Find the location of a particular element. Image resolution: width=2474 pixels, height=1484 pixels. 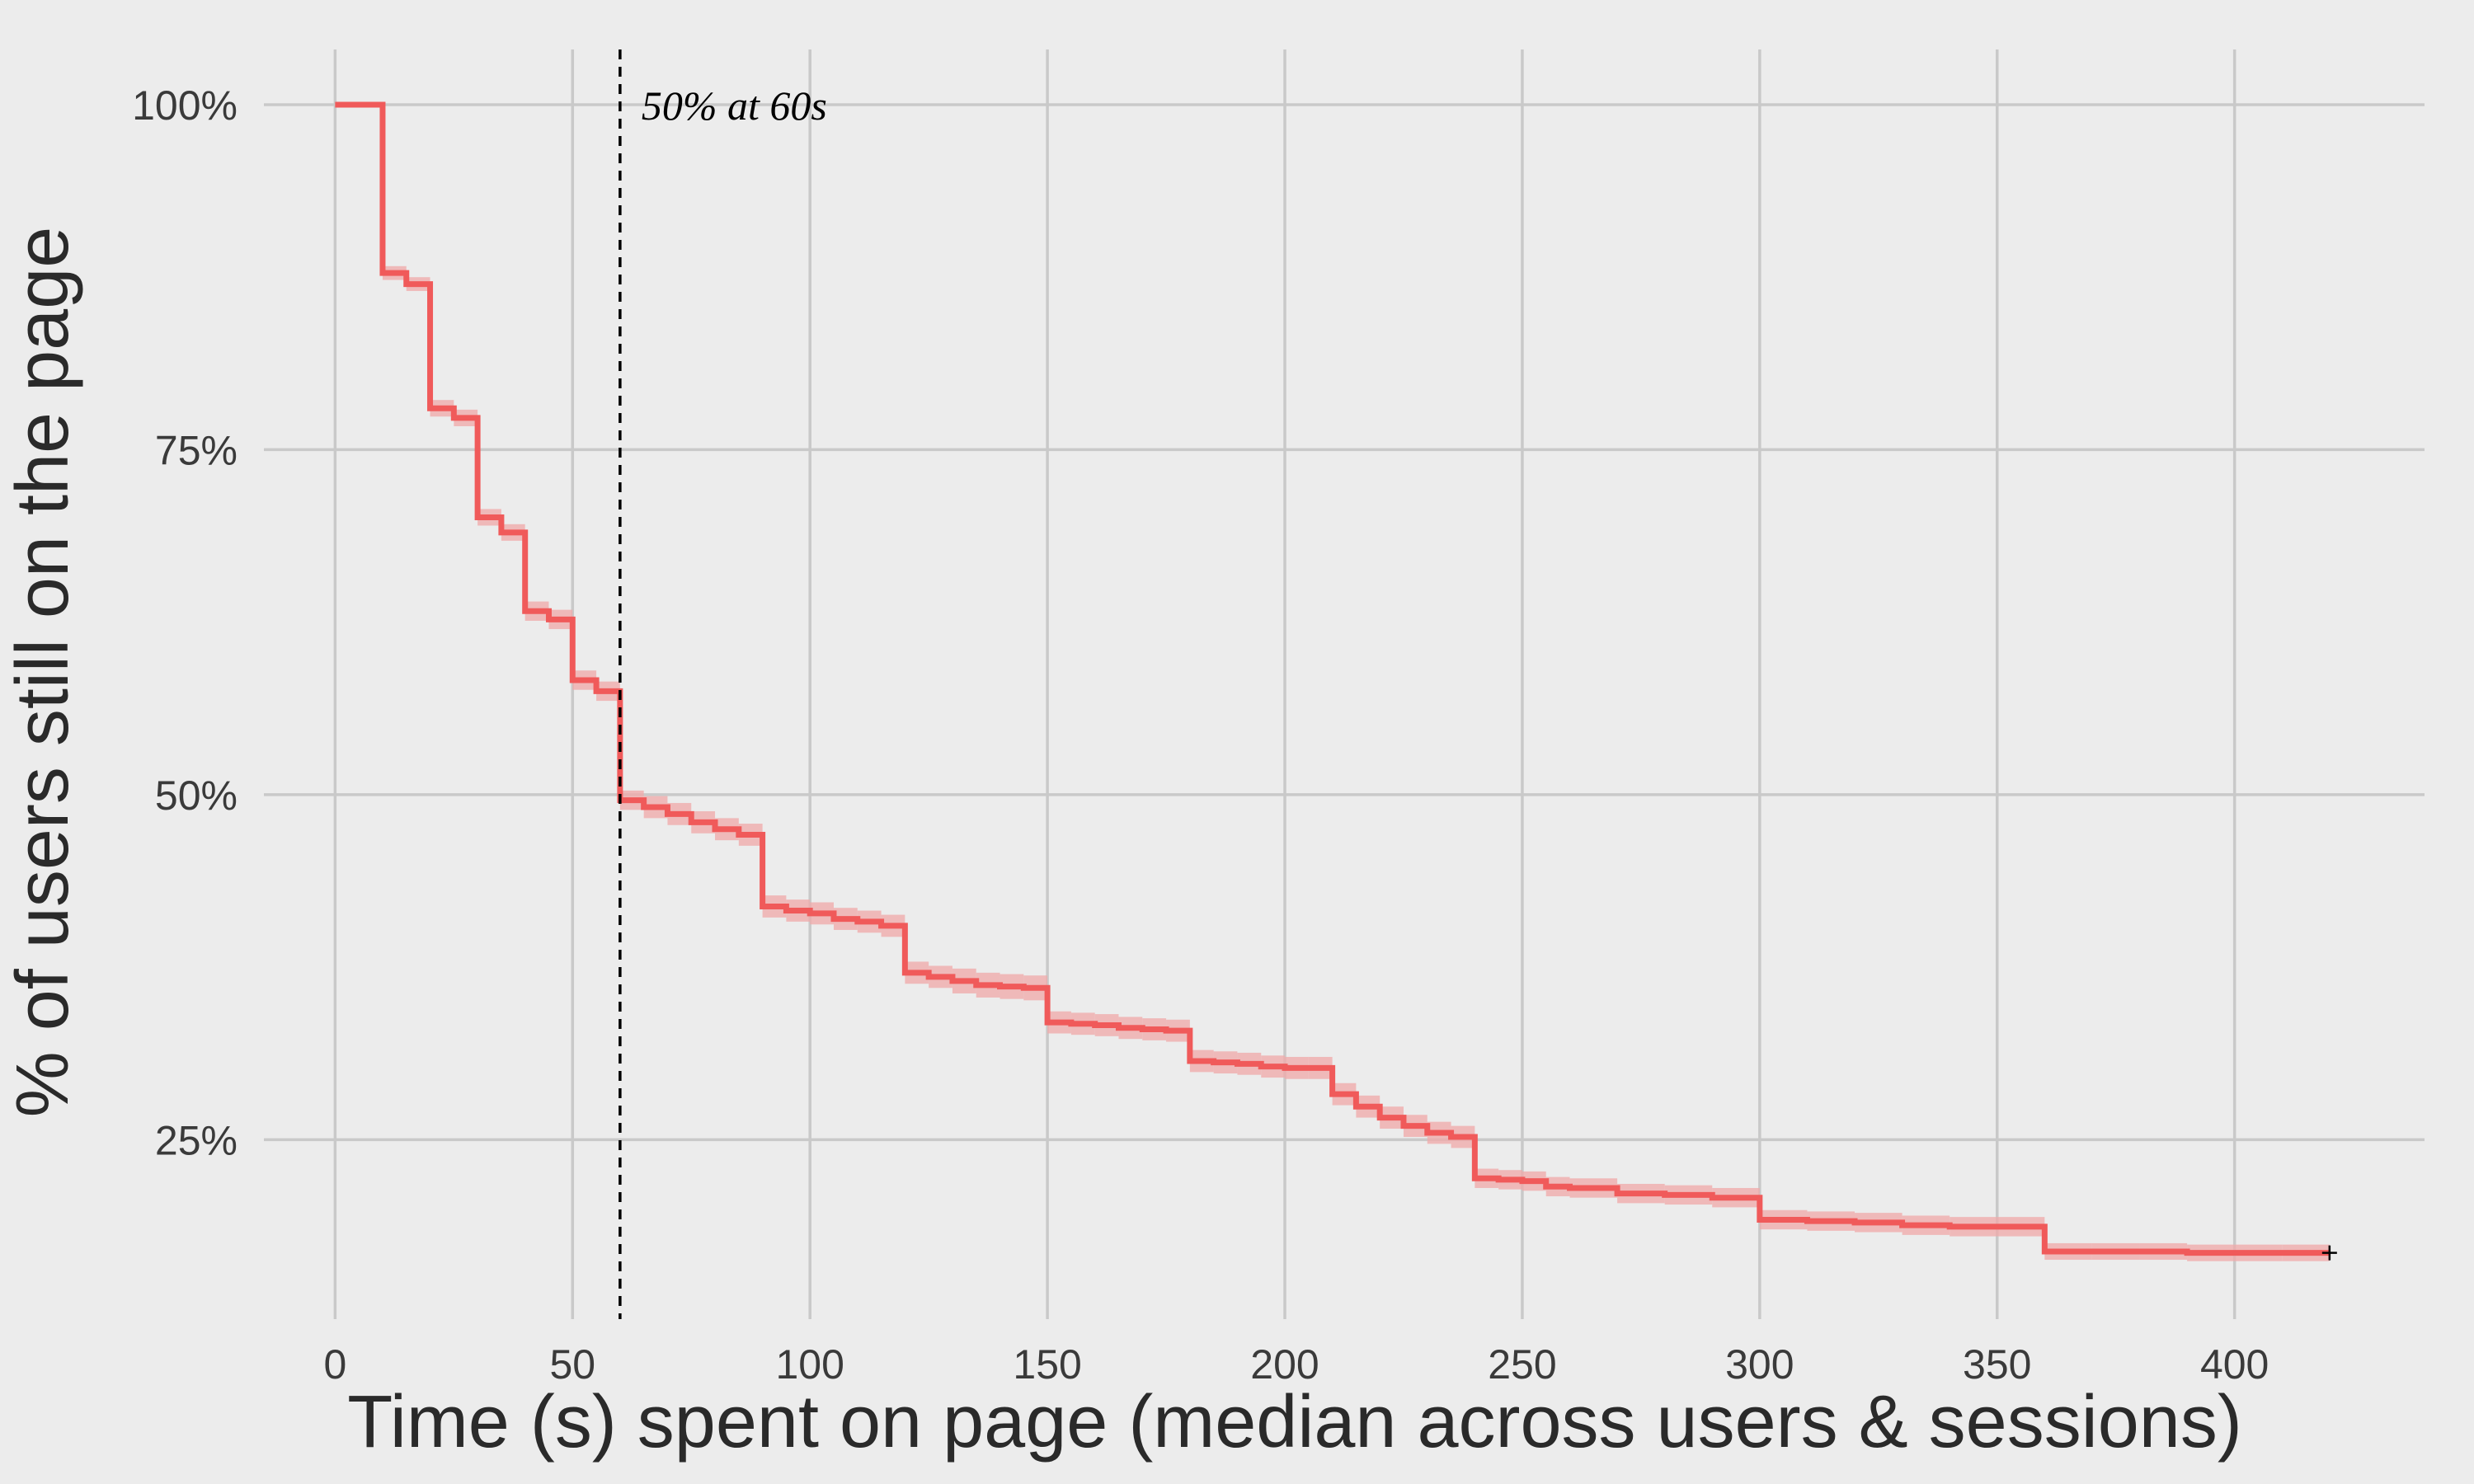

x-tick-label: 250 is located at coordinates (1522, 1364).